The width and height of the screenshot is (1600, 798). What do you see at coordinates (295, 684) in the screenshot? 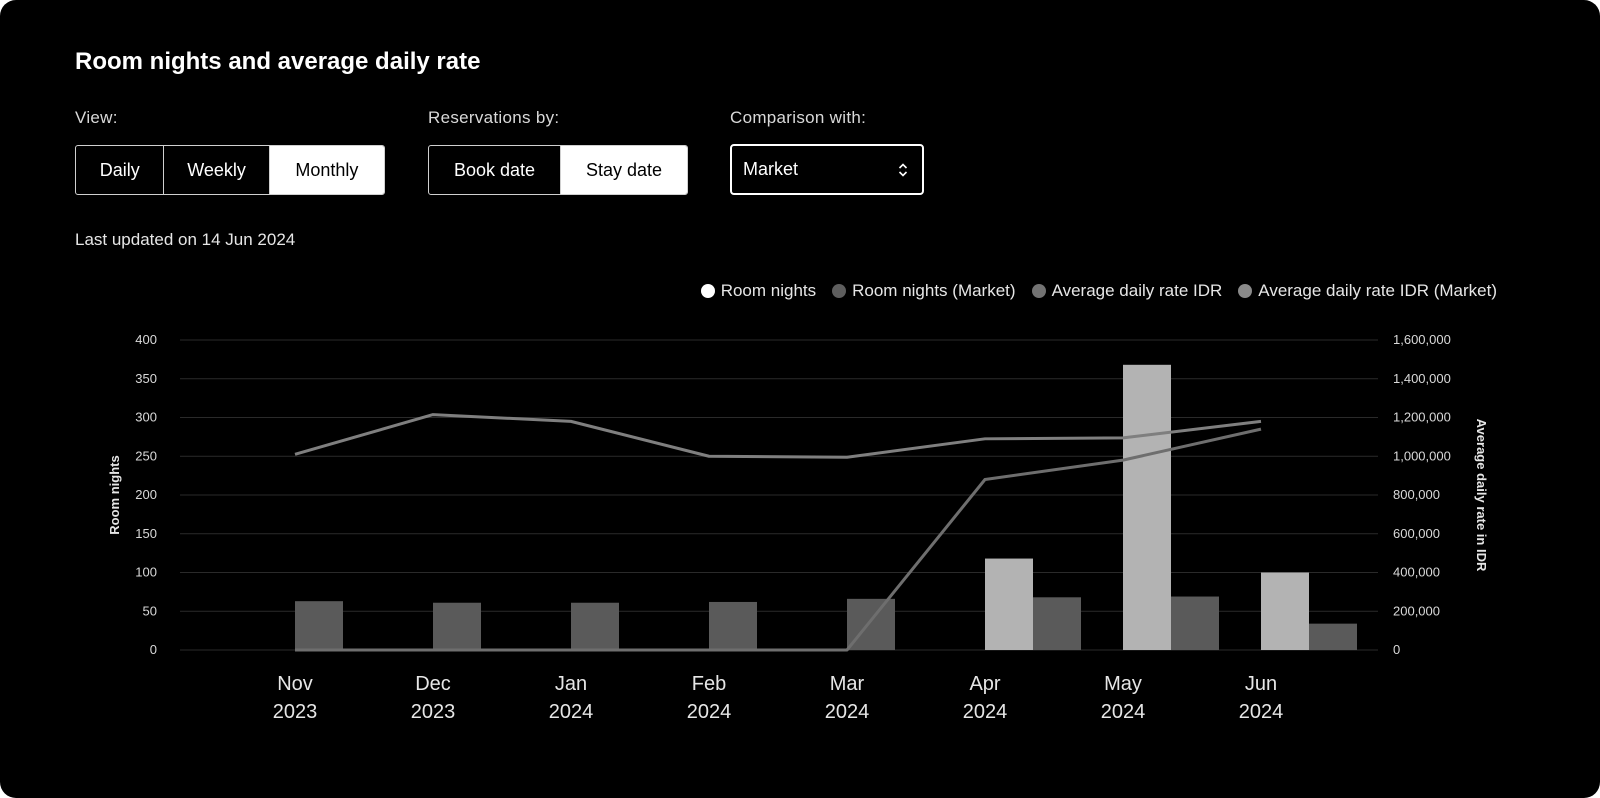
I see `x-tick-month: Nov` at bounding box center [295, 684].